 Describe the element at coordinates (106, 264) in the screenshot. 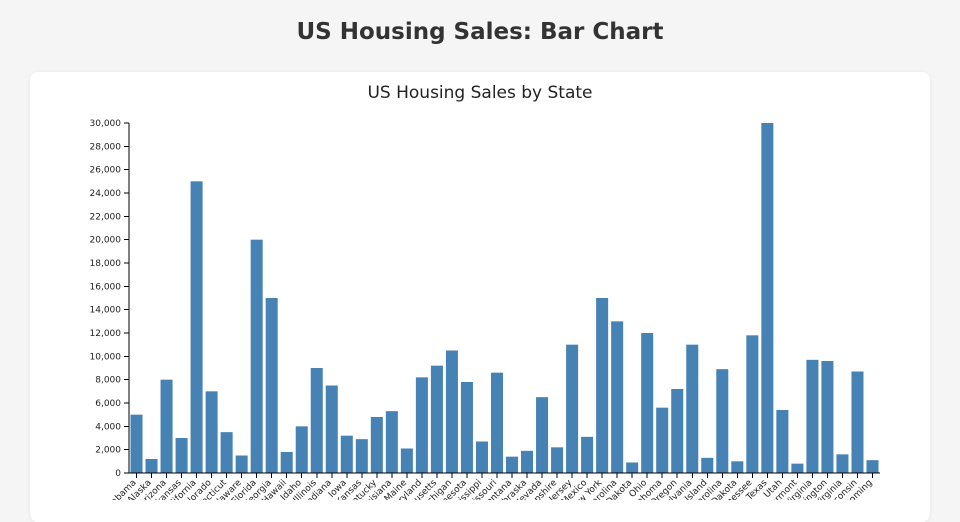

I see `y-tick-label: 18,000` at that location.